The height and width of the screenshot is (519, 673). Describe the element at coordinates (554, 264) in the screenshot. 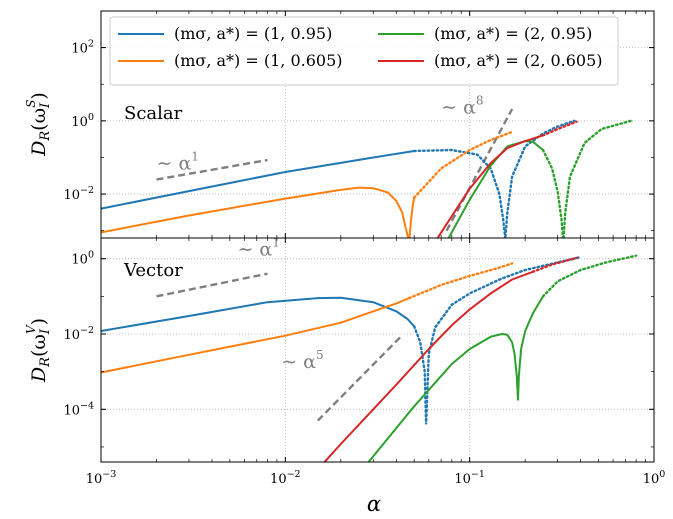

I see `vector-series-3-dotted-line` at that location.